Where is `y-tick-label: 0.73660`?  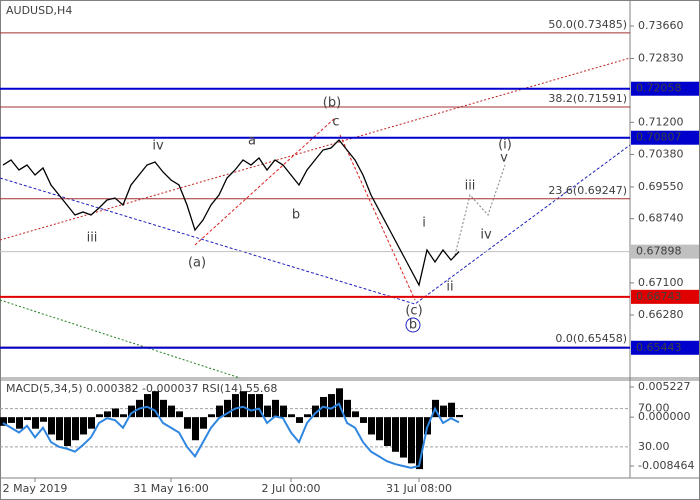
y-tick-label: 0.73660 is located at coordinates (661, 25).